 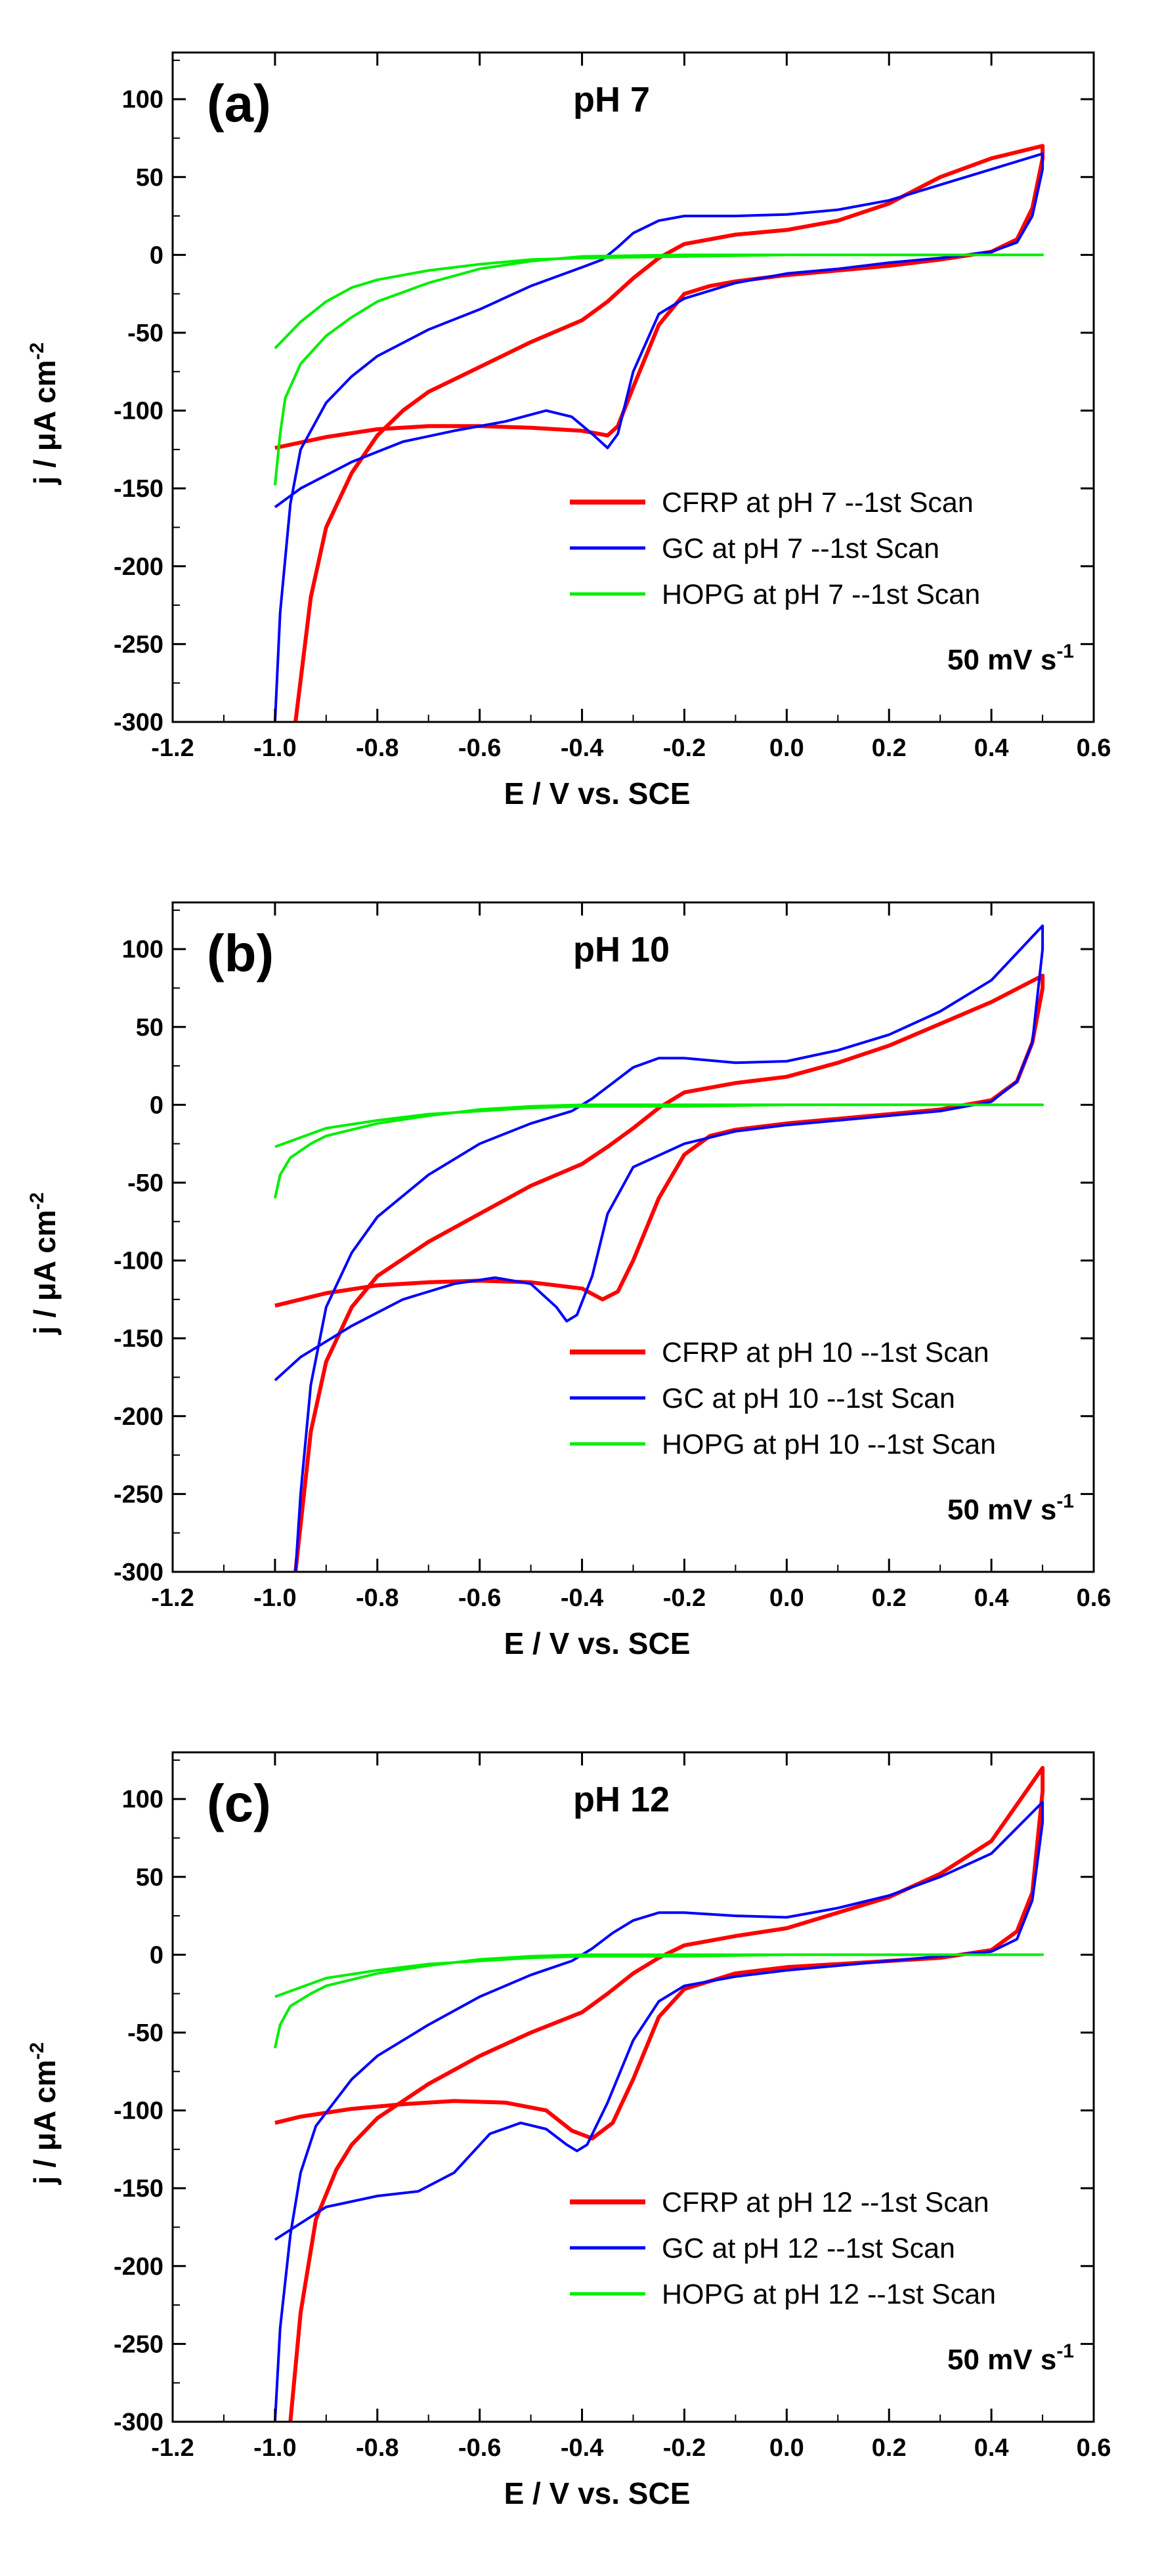 I want to click on legend-entry: GC at pH 7 --1st Scan, so click(x=801, y=548).